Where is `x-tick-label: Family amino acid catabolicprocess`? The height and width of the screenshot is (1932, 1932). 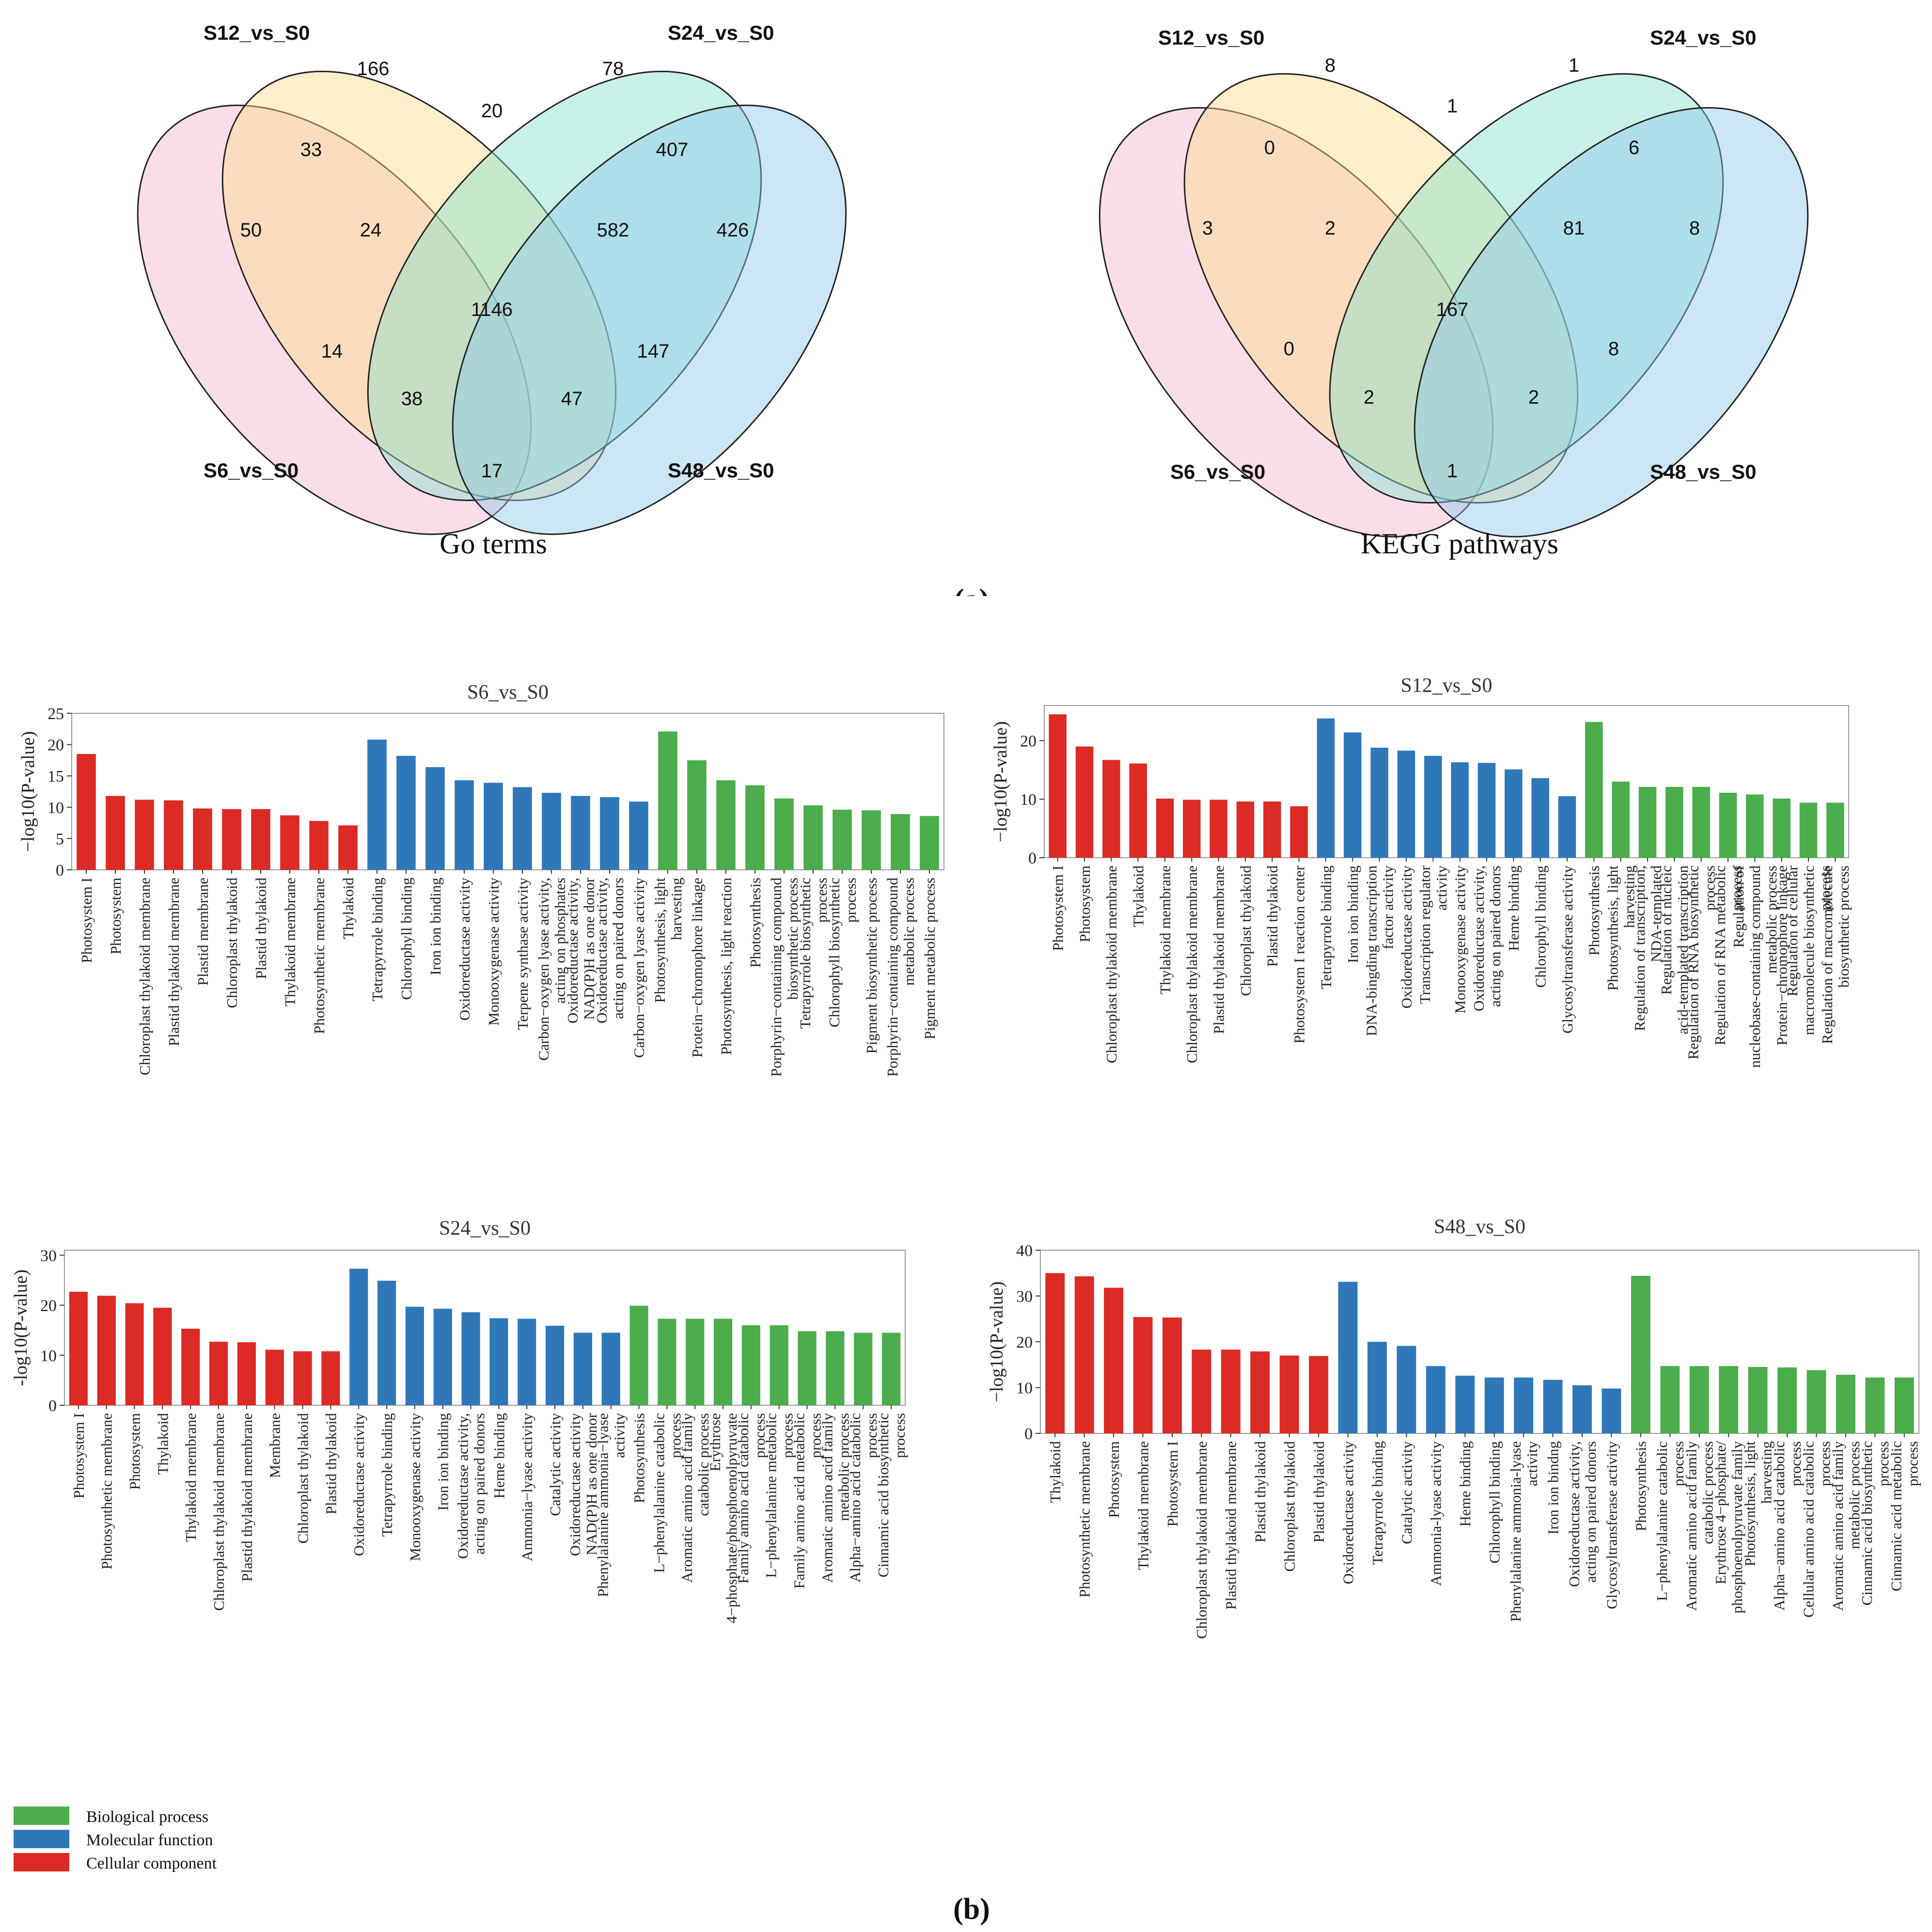 x-tick-label: Family amino acid catabolicprocess is located at coordinates (751, 1498).